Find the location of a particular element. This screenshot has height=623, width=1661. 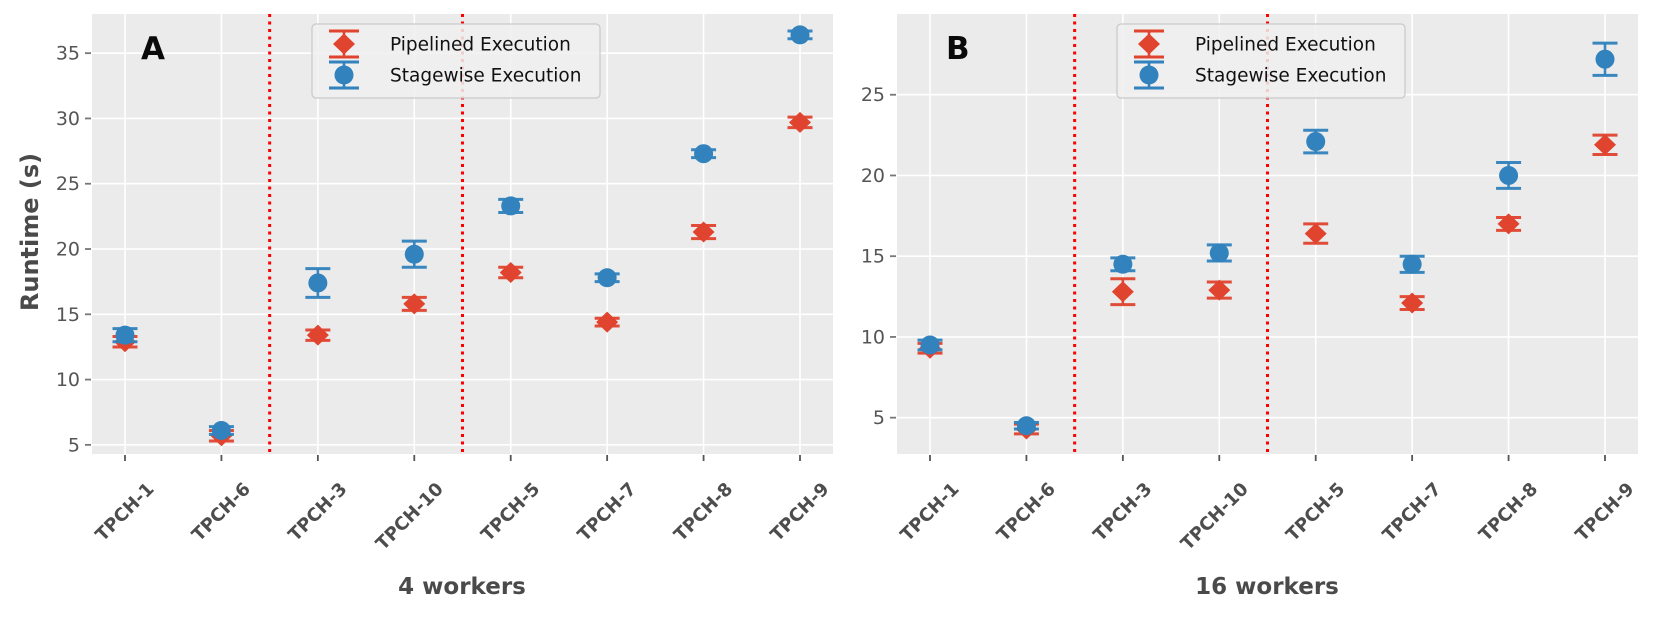

x-axis-label-16-workers: 16 workers is located at coordinates (1267, 587).